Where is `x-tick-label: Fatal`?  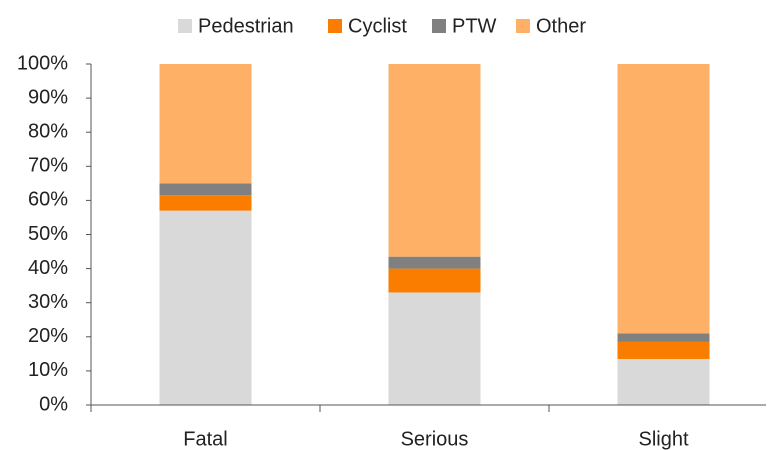 x-tick-label: Fatal is located at coordinates (205, 439).